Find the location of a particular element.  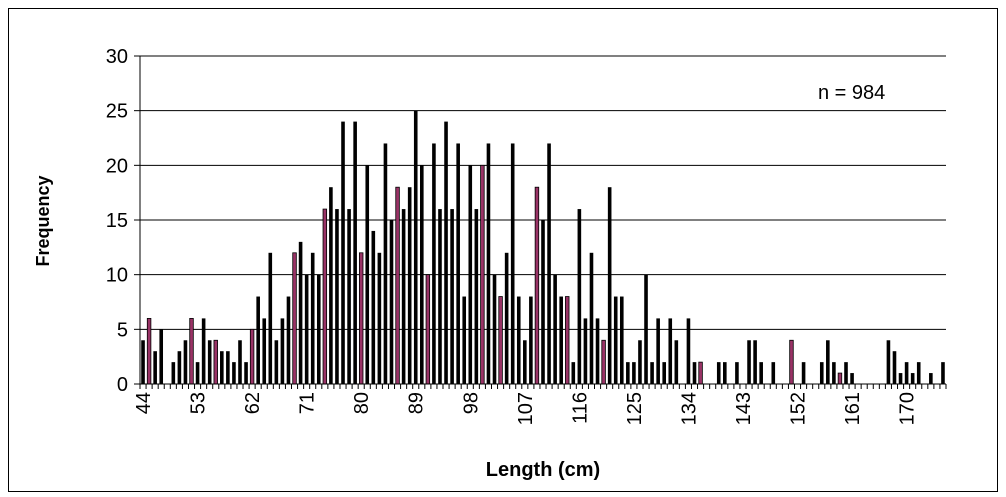

y-tick-label: 0 is located at coordinates (122, 385).